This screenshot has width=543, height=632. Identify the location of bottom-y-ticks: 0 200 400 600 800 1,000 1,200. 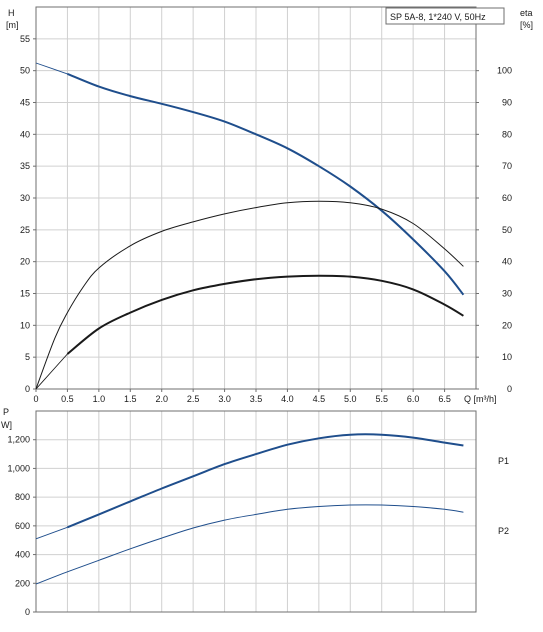
(21, 526).